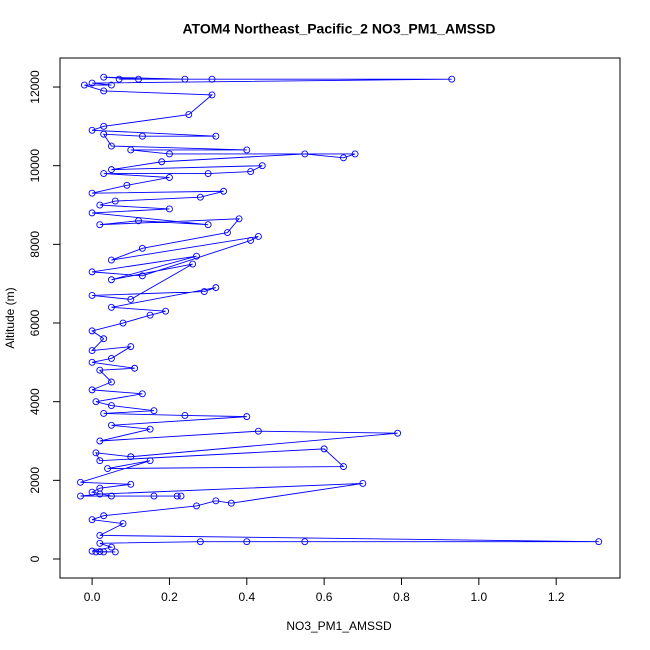  I want to click on x-tick-label: 0.0, so click(92, 597).